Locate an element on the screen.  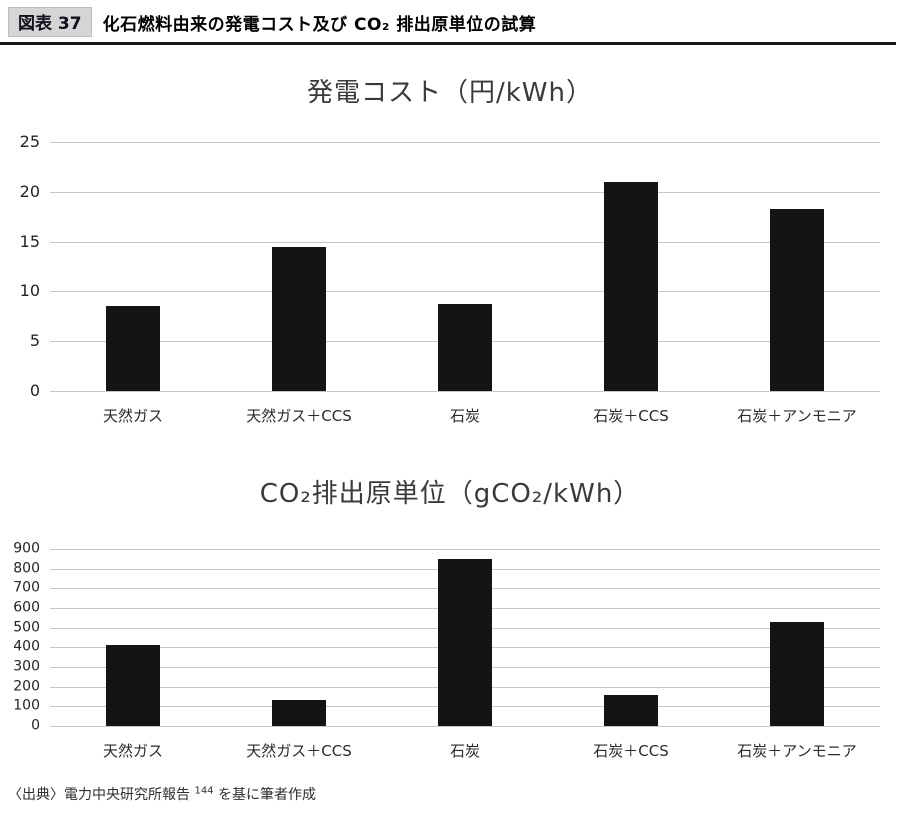
y-tick-label: 700 is located at coordinates (26, 588).